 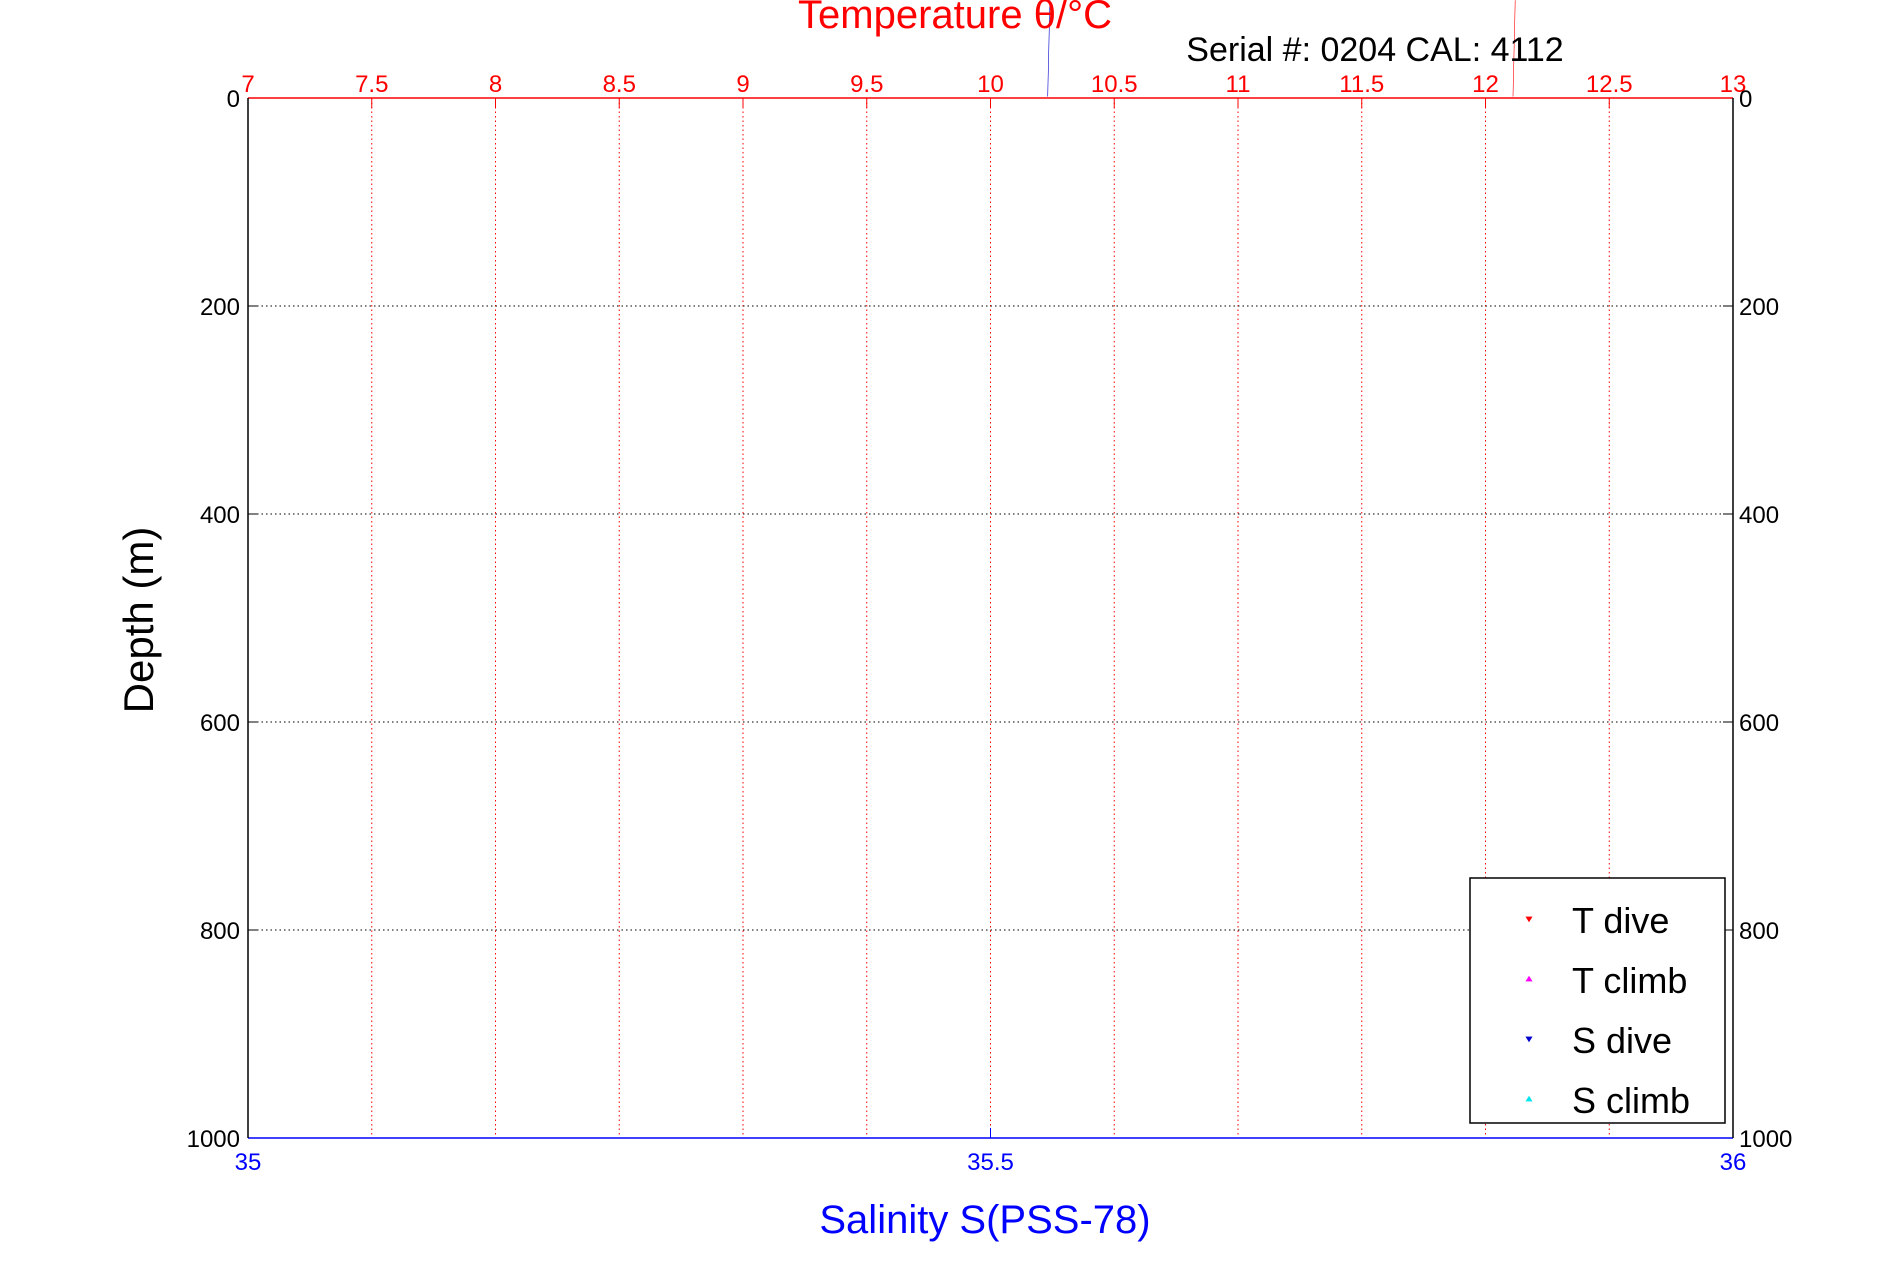 What do you see at coordinates (1759, 307) in the screenshot?
I see `depth-tick-label-right: 200` at bounding box center [1759, 307].